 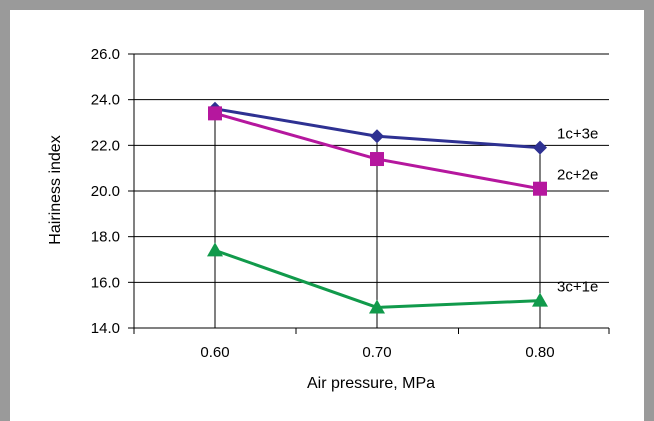 I want to click on y-tick-label: 24.0, so click(x=105, y=100).